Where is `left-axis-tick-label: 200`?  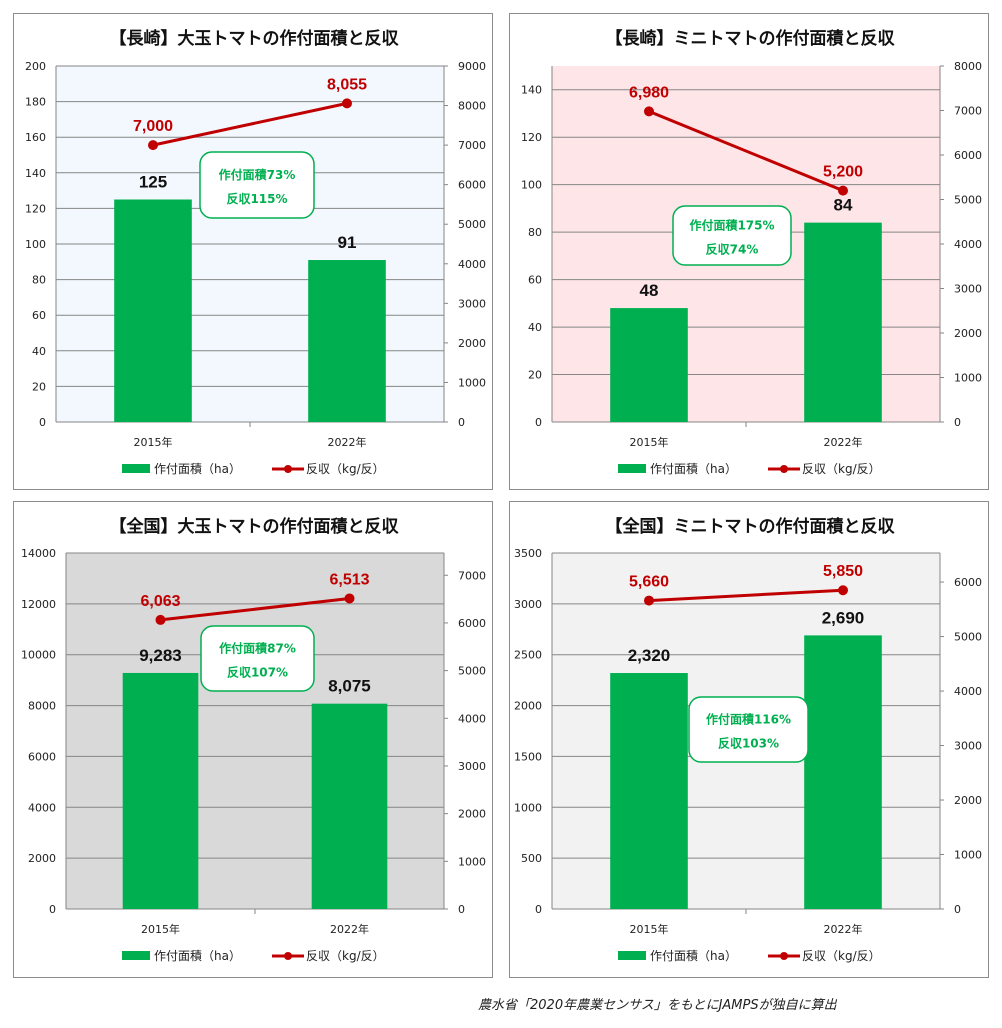
left-axis-tick-label: 200 is located at coordinates (35, 66).